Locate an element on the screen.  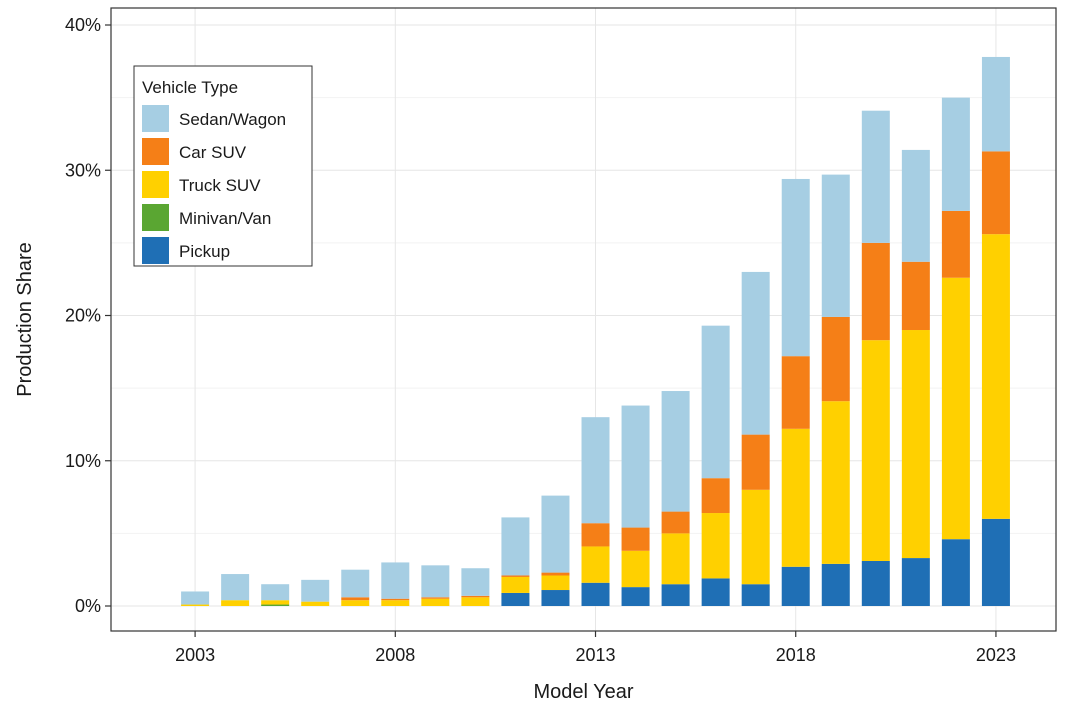
bar-truck-suv-2006 is located at coordinates (315, 603).